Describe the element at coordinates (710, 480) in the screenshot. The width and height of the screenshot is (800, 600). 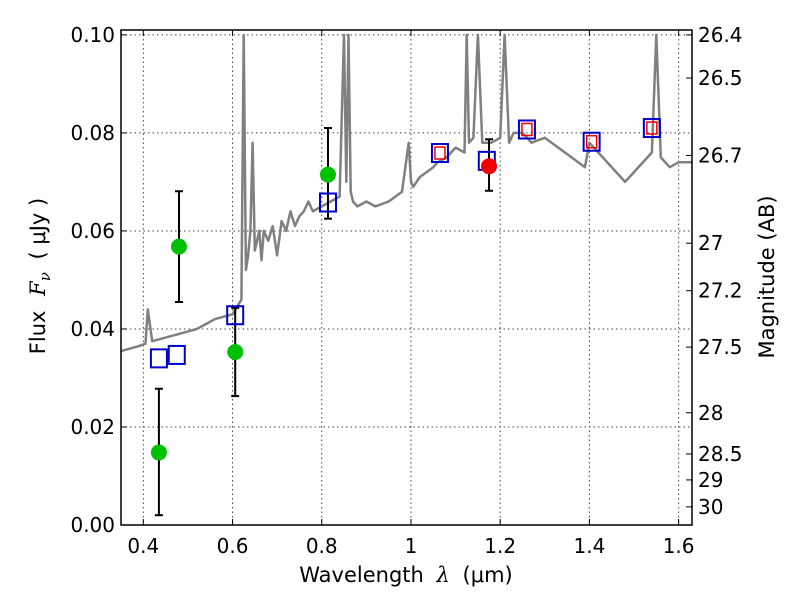
I see `mag-tick-label: 29` at that location.